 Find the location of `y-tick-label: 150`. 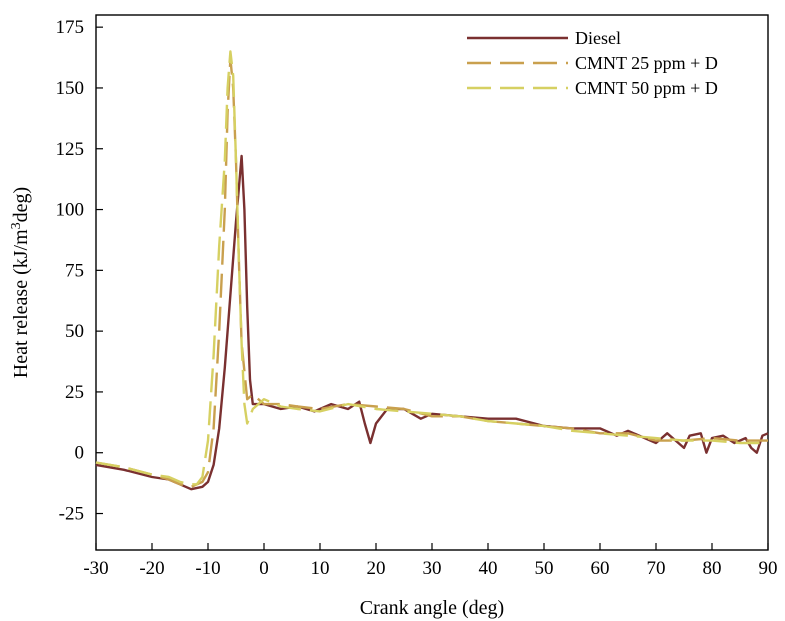

y-tick-label: 150 is located at coordinates (70, 88).